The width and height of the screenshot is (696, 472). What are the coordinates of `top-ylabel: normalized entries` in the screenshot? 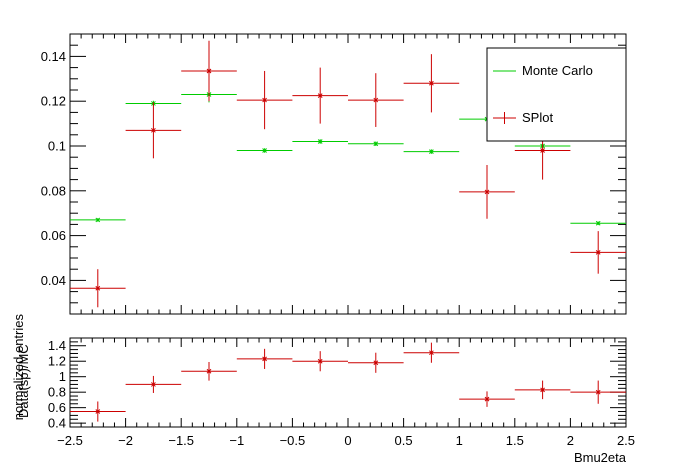 It's located at (18, 367).